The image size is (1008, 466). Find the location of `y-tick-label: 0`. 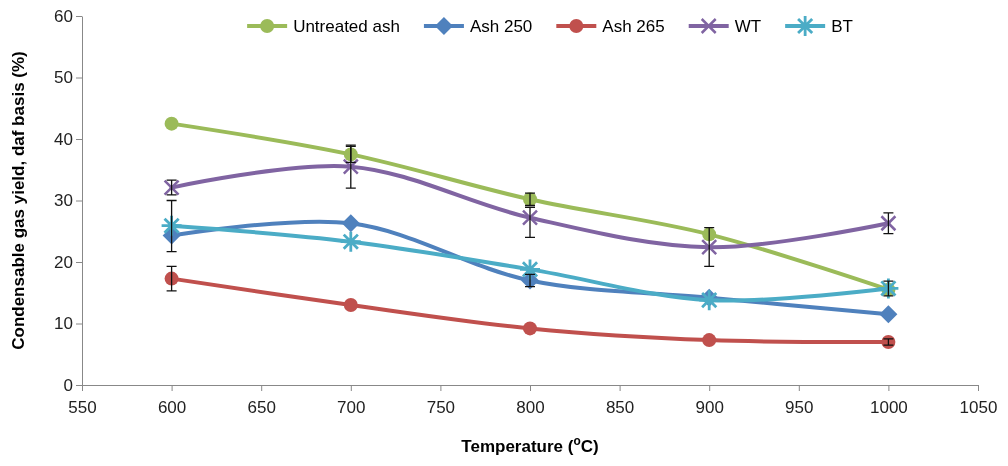

y-tick-label: 0 is located at coordinates (68, 385).